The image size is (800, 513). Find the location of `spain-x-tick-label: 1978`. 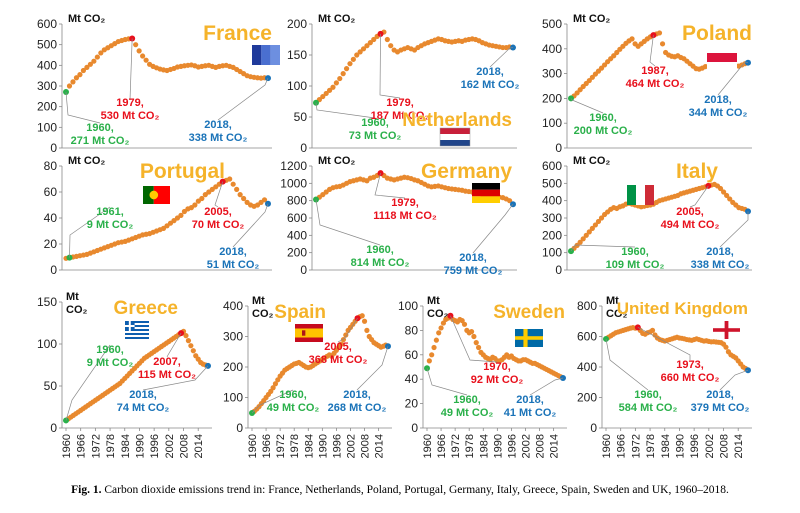

spain-x-tick-label: 1978 is located at coordinates (295, 446).